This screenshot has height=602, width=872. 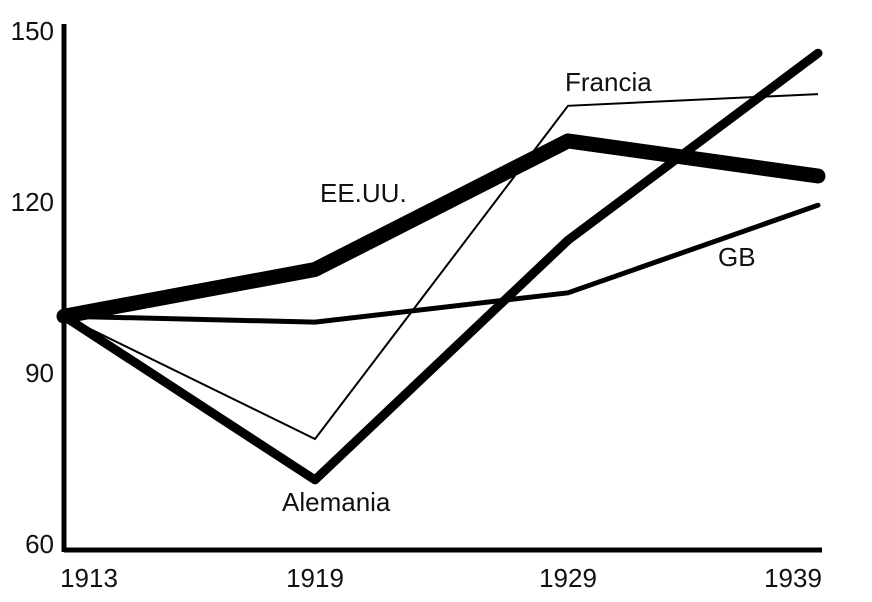 I want to click on y-tick-label: 120, so click(x=32, y=202).